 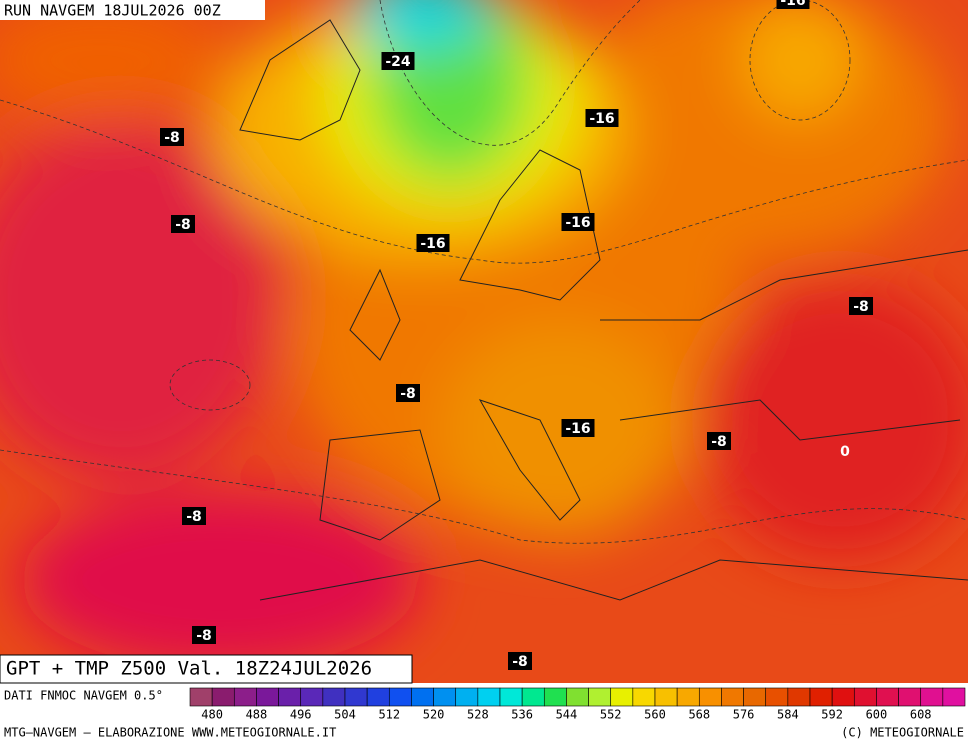 I want to click on scale-label: 552, so click(x=611, y=715).